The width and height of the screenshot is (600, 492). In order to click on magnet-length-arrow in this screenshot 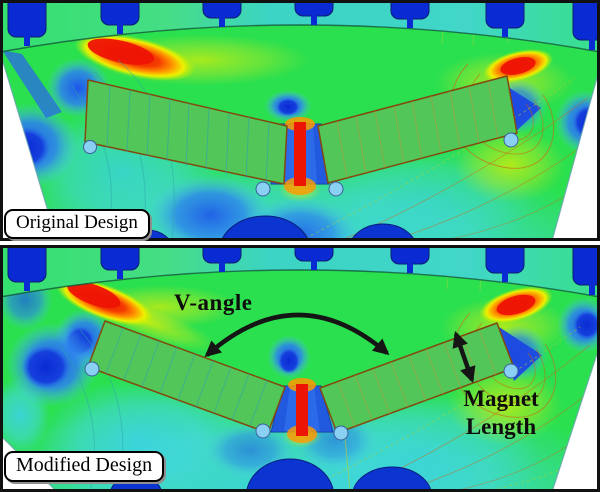, I will do `click(464, 357)`.